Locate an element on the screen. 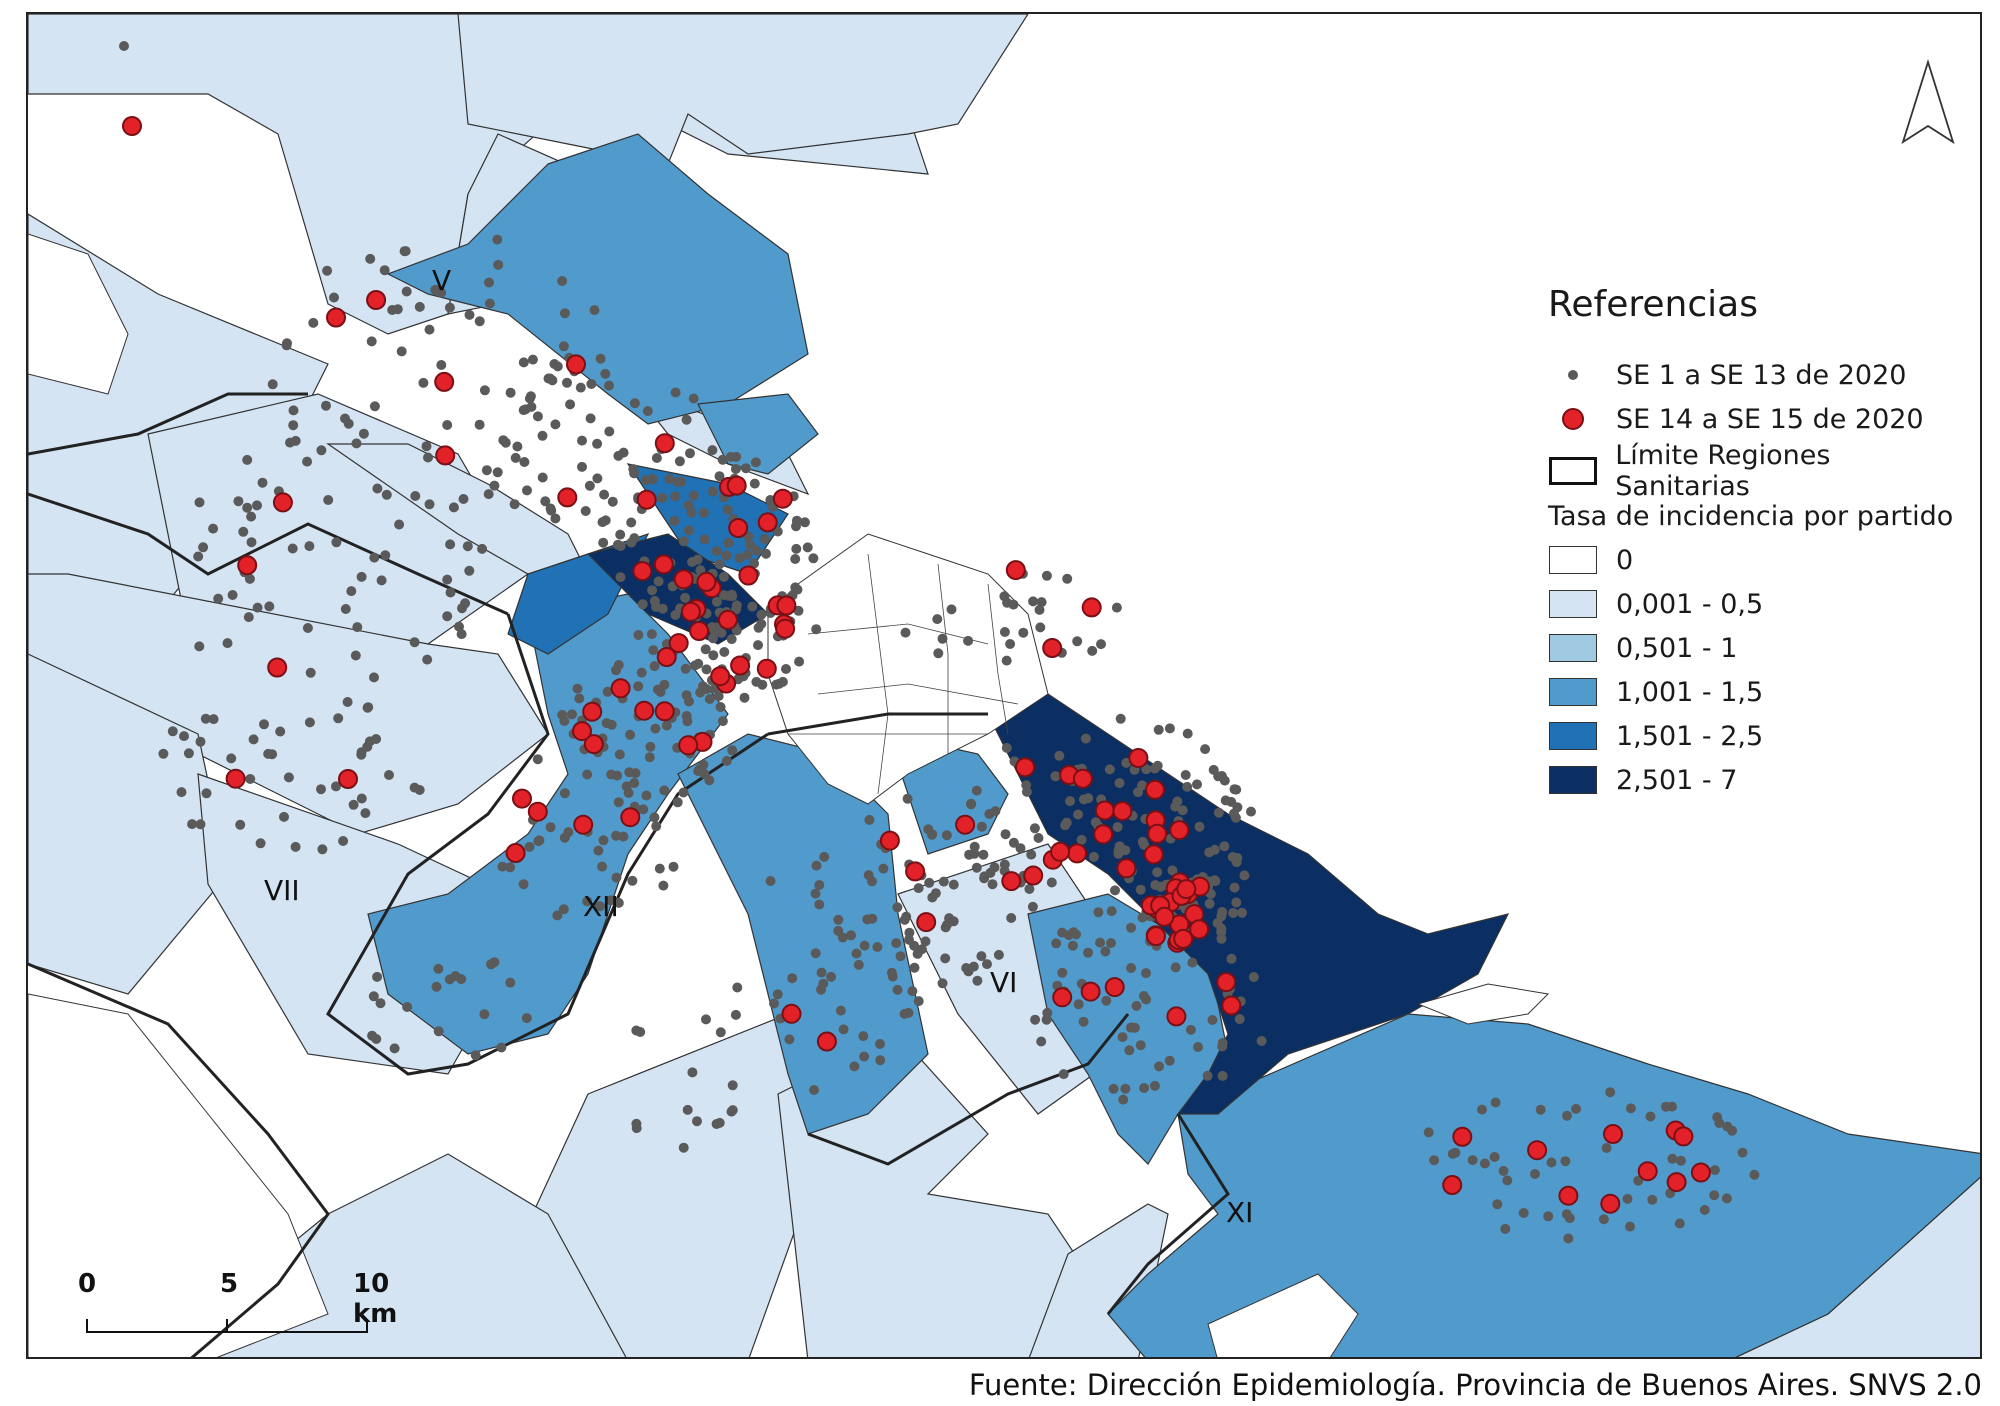  region-label-xii: XII is located at coordinates (601, 906).